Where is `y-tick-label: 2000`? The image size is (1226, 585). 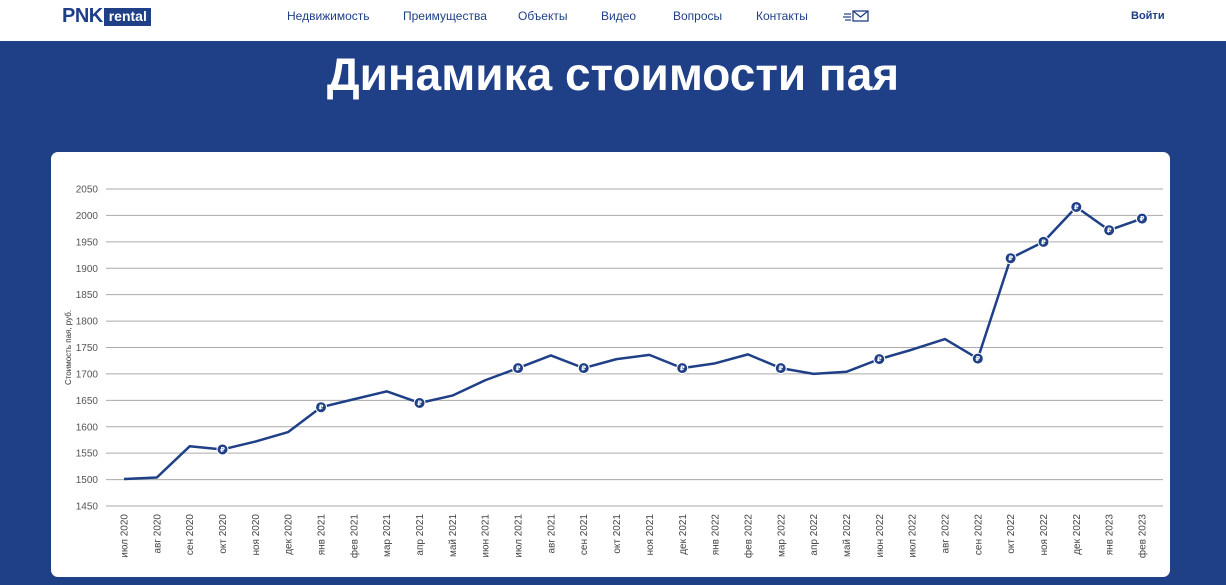 y-tick-label: 2000 is located at coordinates (87, 216).